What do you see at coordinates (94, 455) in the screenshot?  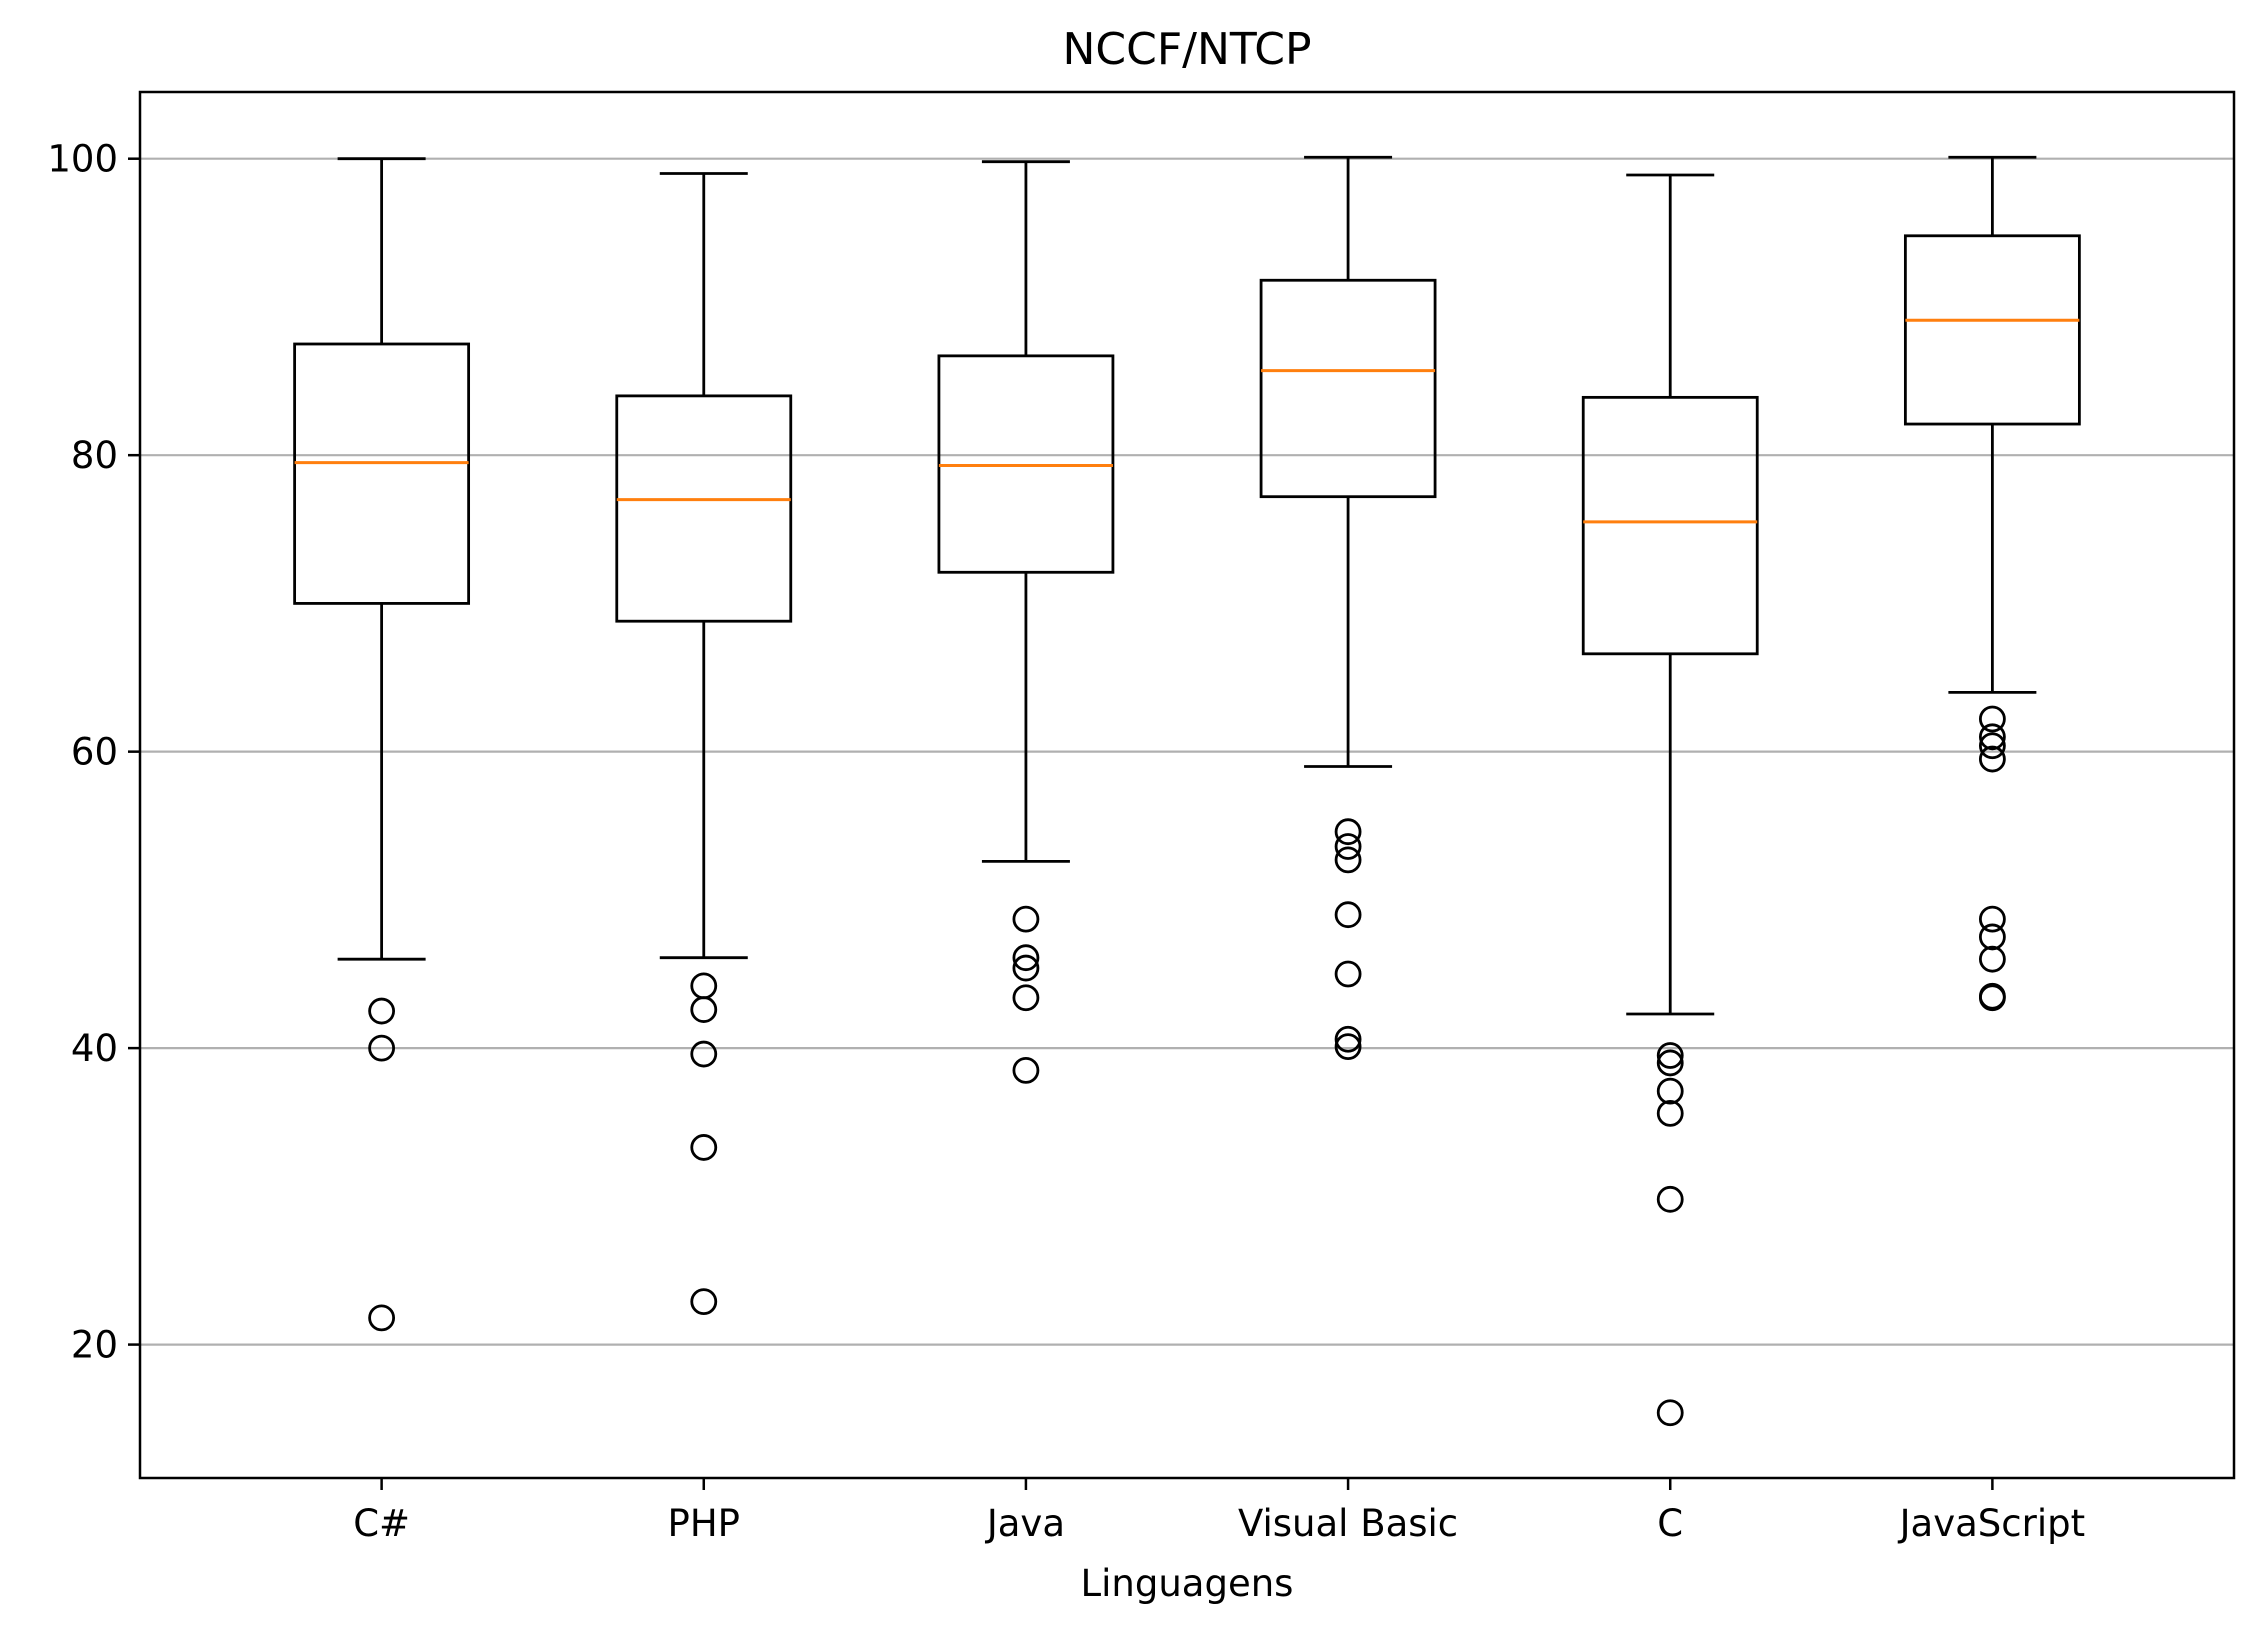 I see `y-tick-label: 80` at bounding box center [94, 455].